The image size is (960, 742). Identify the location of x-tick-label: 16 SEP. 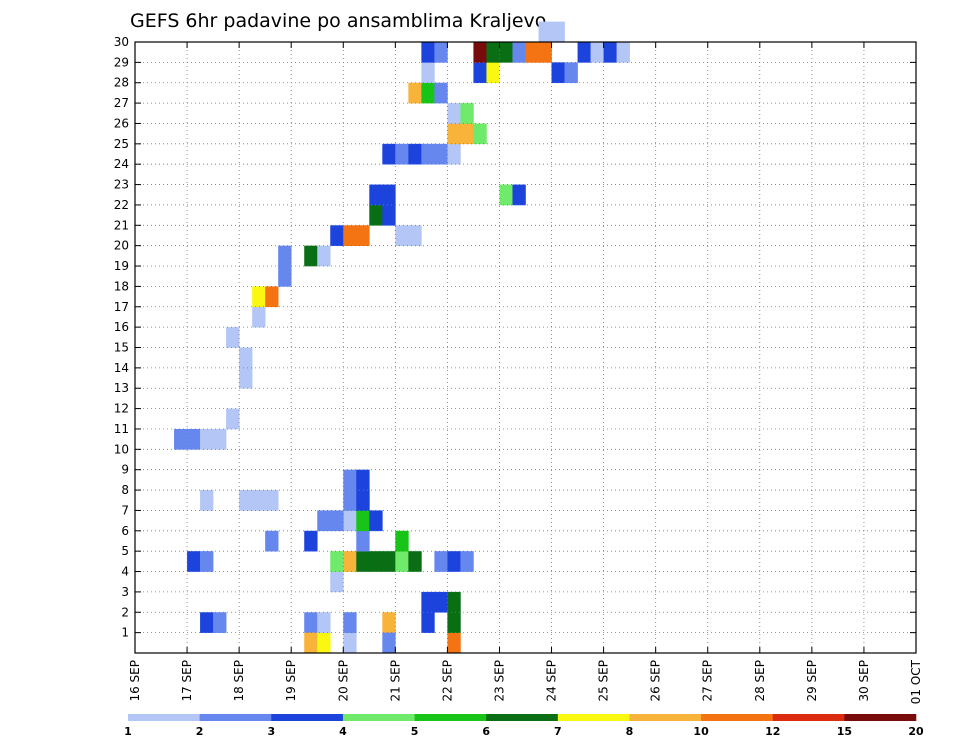
(135, 681).